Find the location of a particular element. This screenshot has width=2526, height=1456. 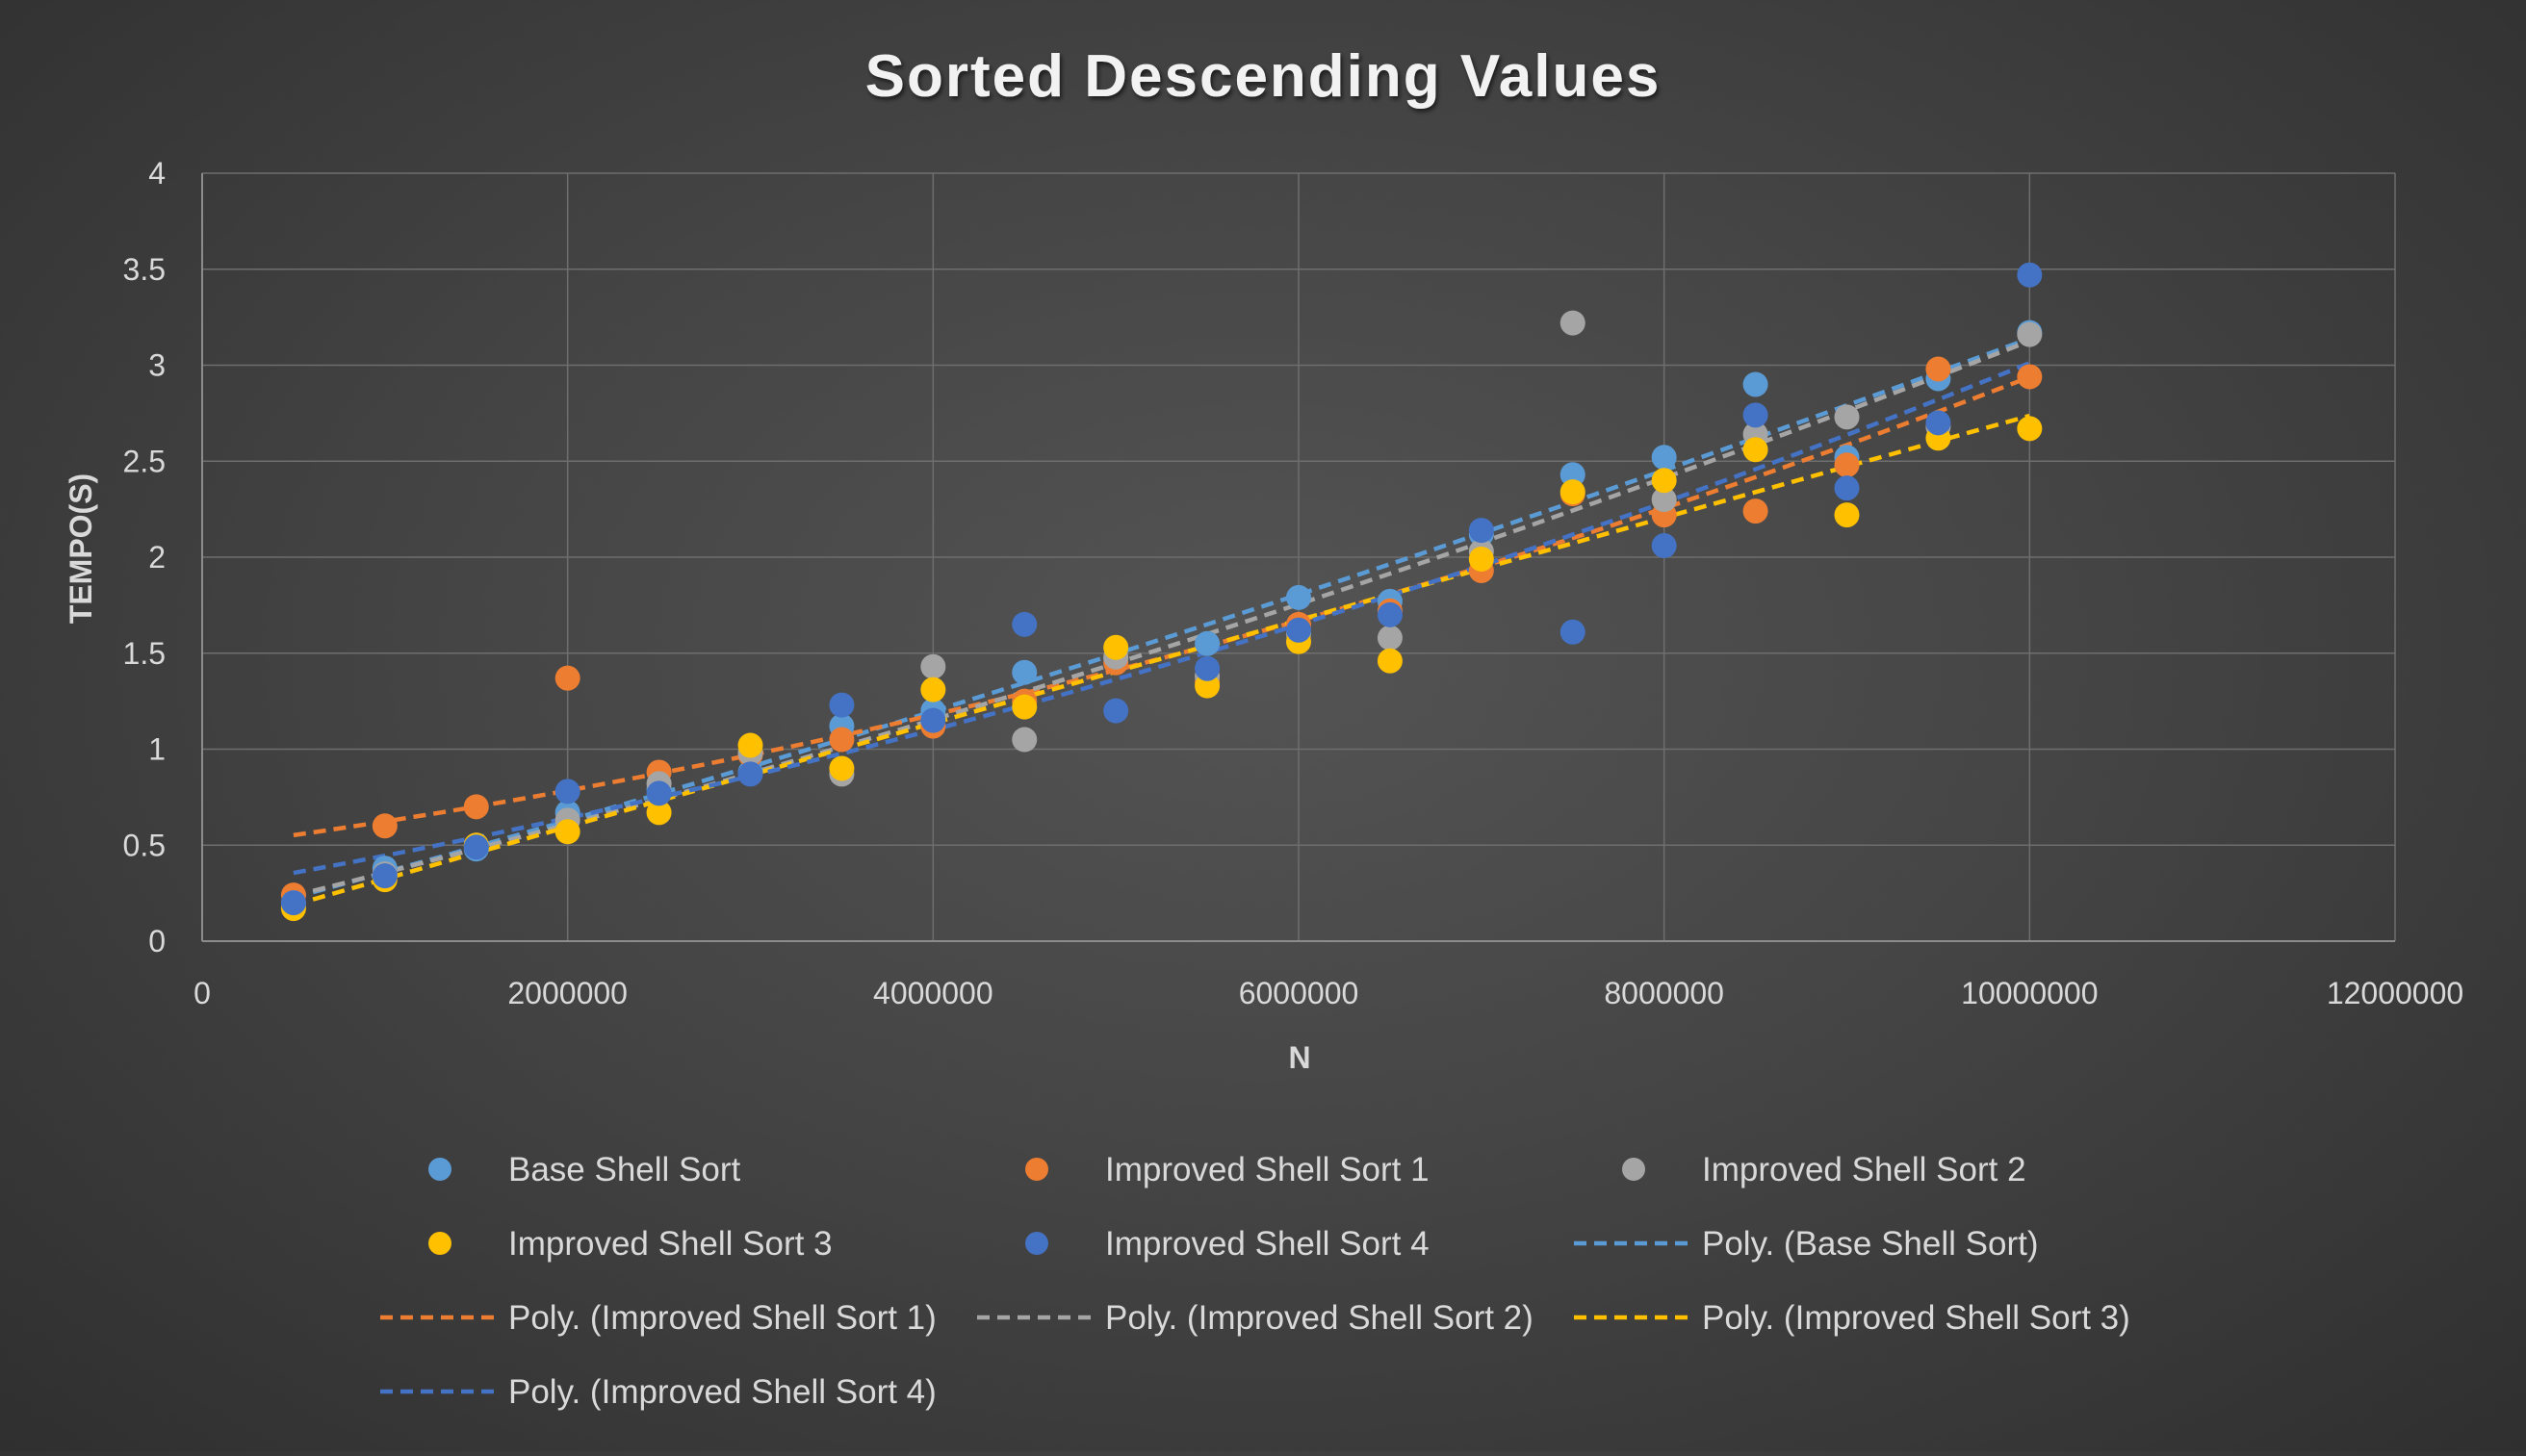

legend-label: Poly. (Improved Shell Sort 3) is located at coordinates (1916, 1318).